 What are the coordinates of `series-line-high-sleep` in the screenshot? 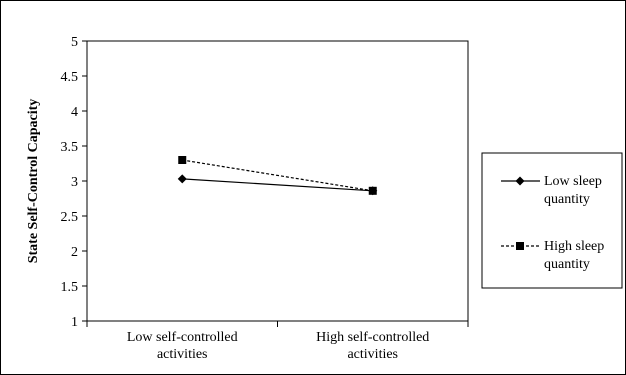 It's located at (277, 175).